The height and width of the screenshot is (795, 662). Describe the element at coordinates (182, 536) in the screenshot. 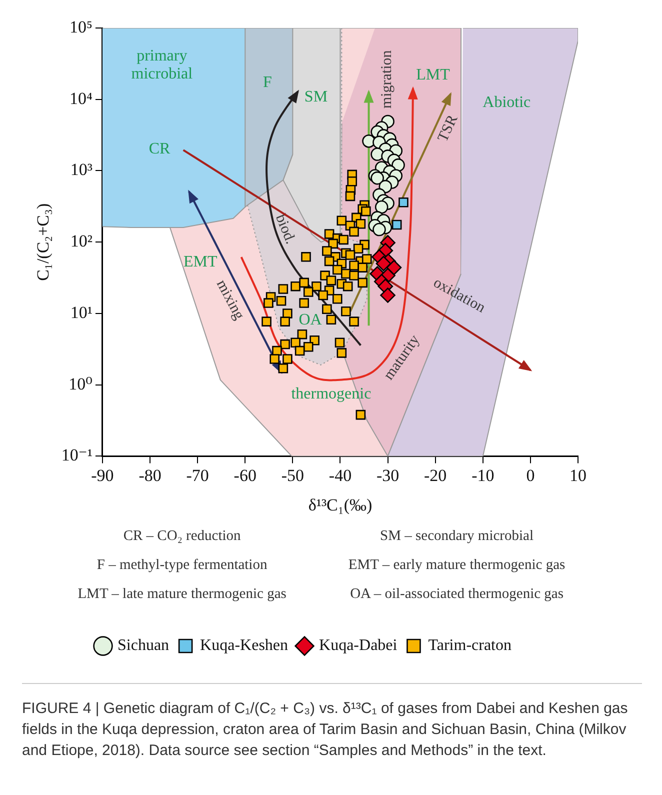

I see `text: CR – CO₂ reduction` at that location.